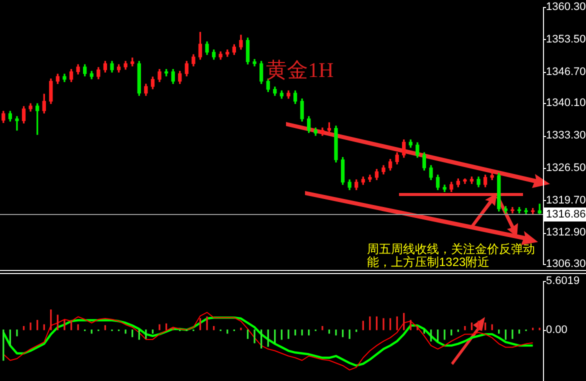  What do you see at coordinates (566, 200) in the screenshot?
I see `y-tick-label: 1319.70` at bounding box center [566, 200].